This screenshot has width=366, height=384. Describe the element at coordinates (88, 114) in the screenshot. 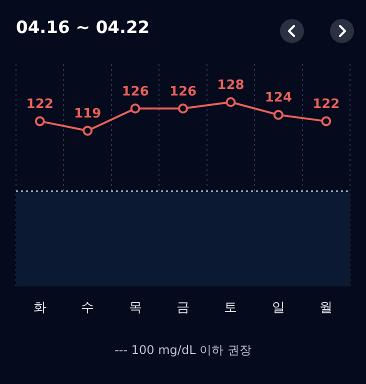

I see `data-label: 119` at that location.